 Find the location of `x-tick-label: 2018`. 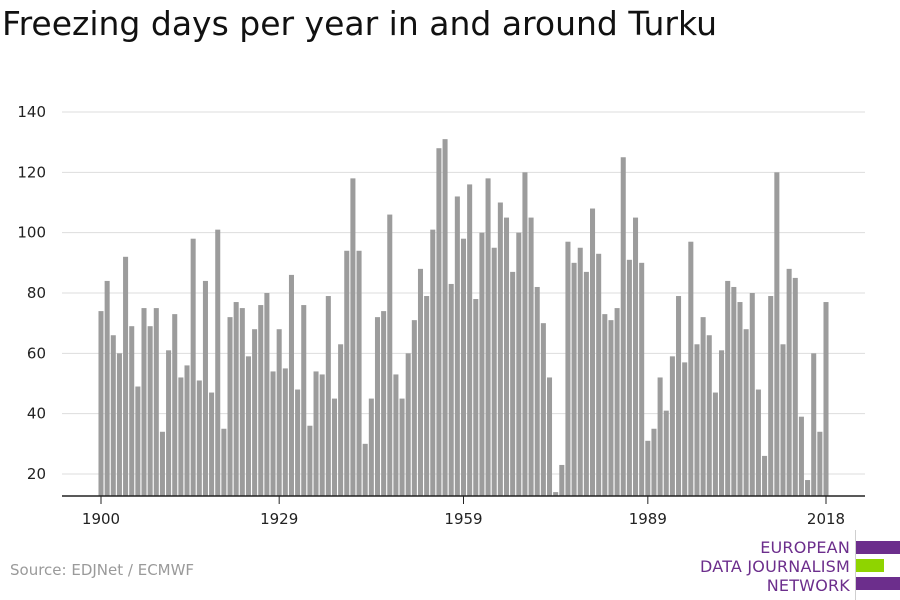

x-tick-label: 2018 is located at coordinates (826, 519).